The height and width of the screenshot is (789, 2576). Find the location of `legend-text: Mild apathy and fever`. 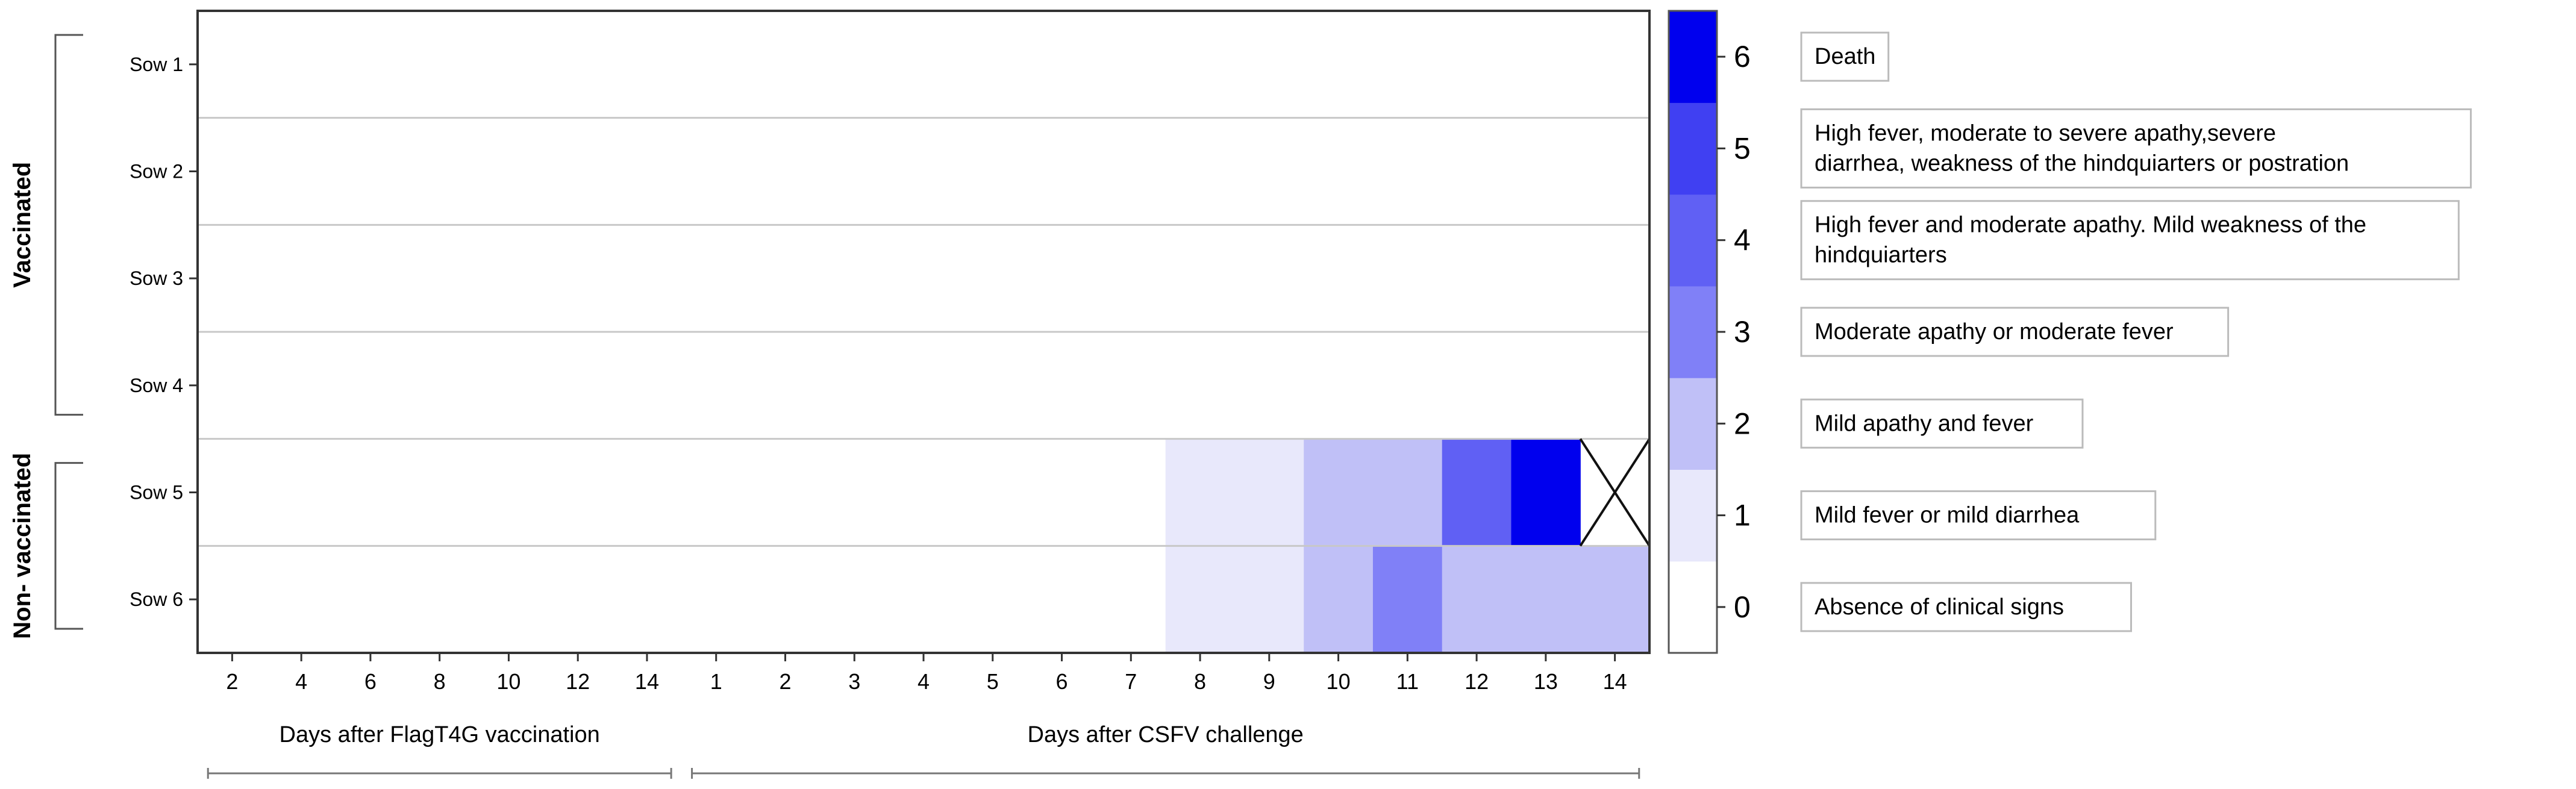

legend-text: Mild apathy and fever is located at coordinates (1925, 423).